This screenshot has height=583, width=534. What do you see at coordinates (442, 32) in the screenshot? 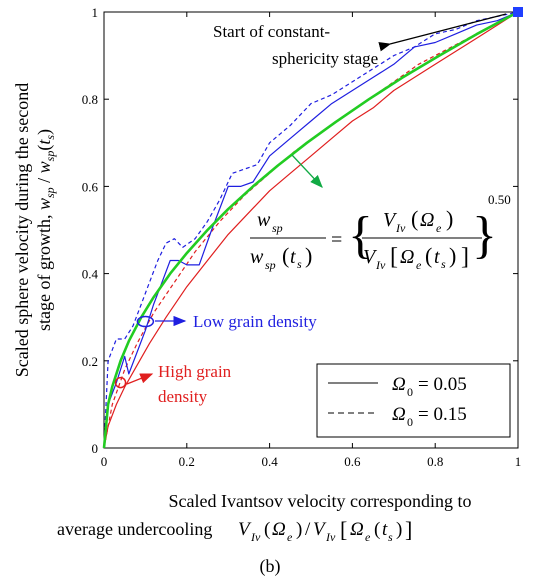
I see `start-arrow` at bounding box center [442, 32].